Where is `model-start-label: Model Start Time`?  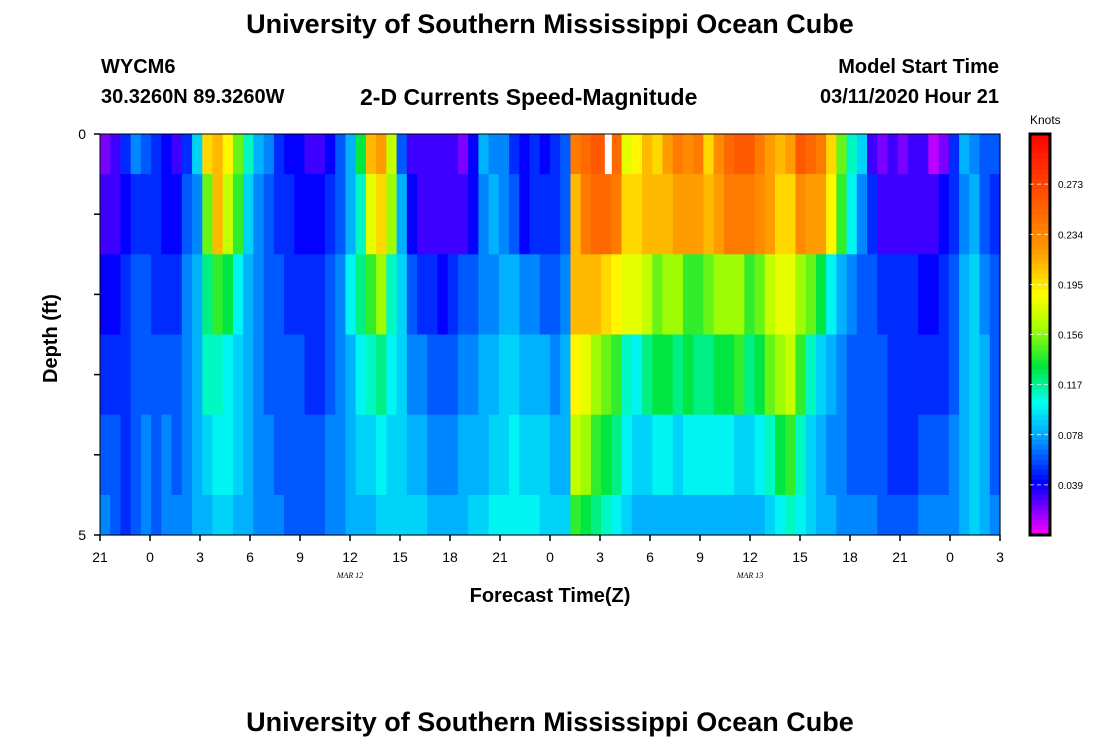 model-start-label: Model Start Time is located at coordinates (918, 67).